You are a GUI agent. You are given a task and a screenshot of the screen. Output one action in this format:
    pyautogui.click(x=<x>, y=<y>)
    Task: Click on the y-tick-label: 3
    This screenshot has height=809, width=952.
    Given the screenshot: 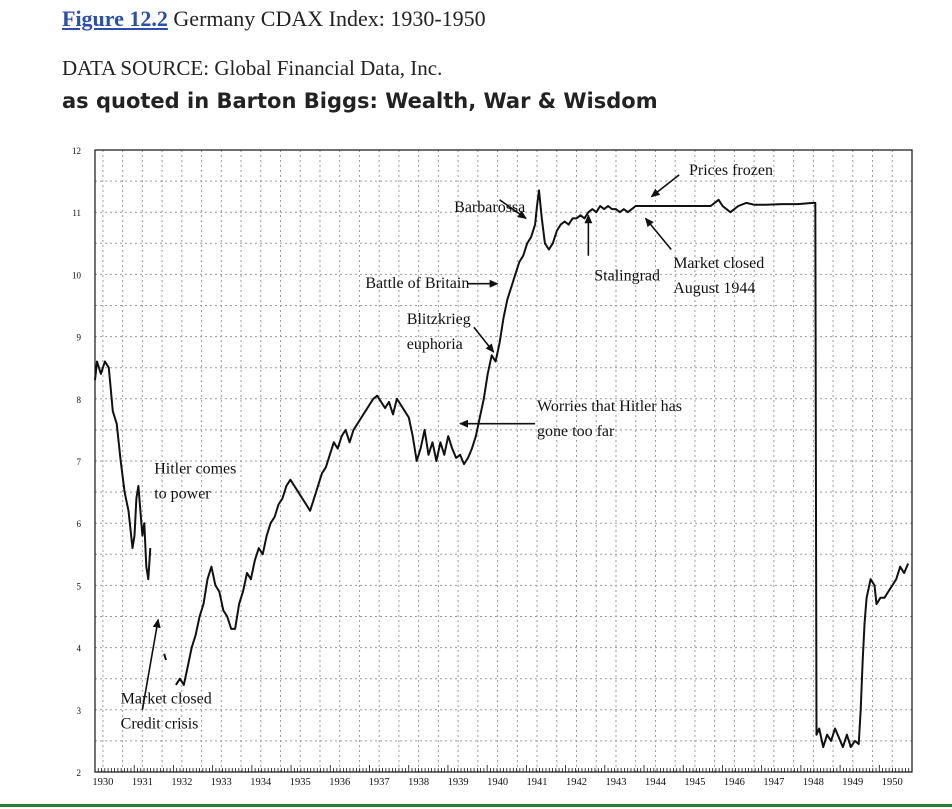 What is the action you would take?
    pyautogui.click(x=79, y=711)
    